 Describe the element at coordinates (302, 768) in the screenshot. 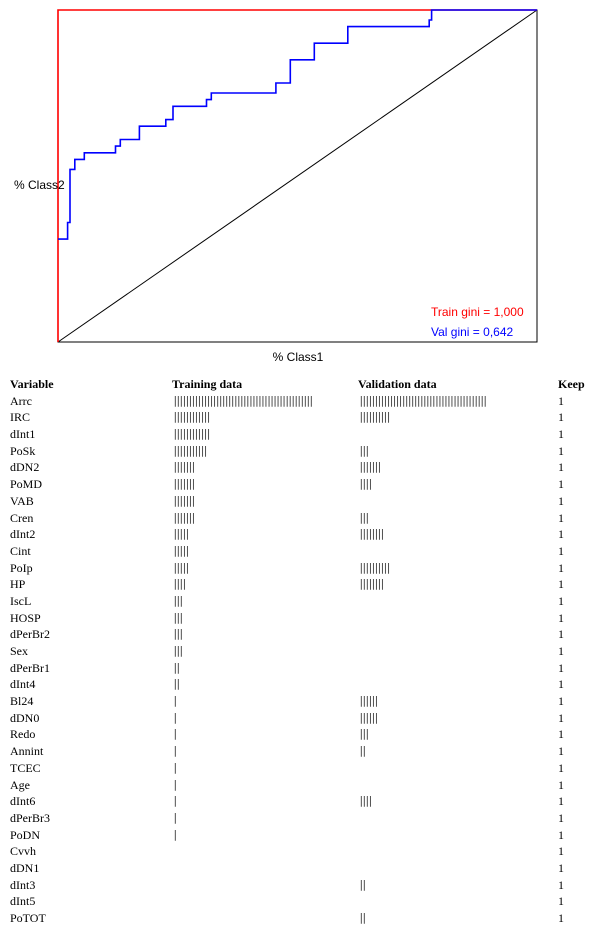

I see `table-row: TCEC | 1` at that location.